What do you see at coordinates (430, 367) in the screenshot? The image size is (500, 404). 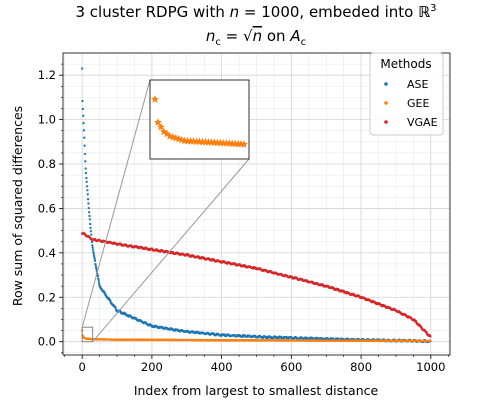 I see `x-tick-label: 1000` at bounding box center [430, 367].